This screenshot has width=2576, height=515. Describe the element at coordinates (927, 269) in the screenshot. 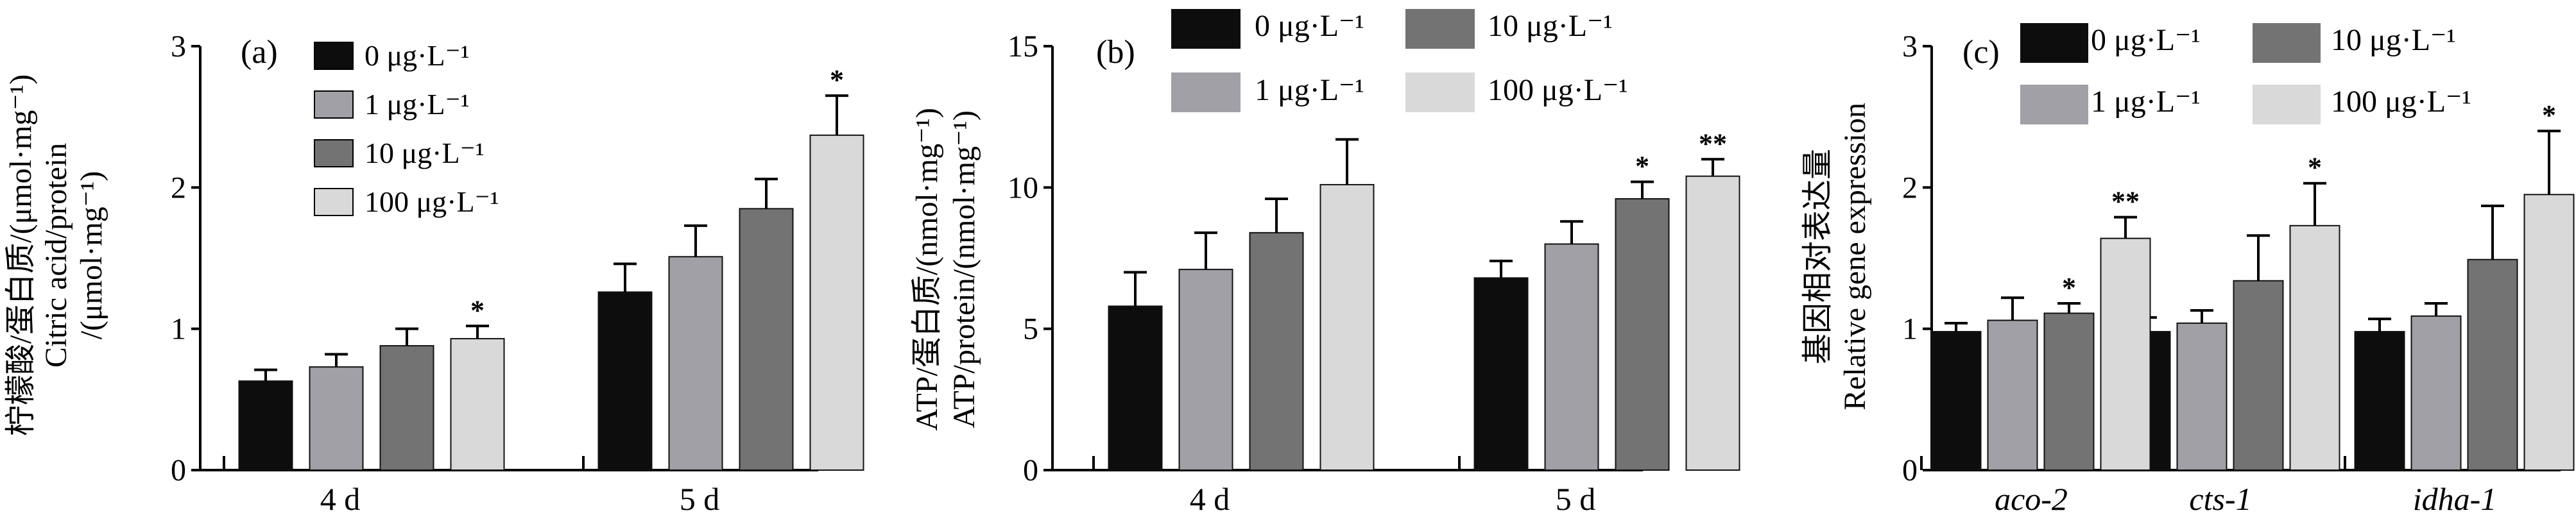

I see `y-axis-label-line-1: ATP/蛋白质/(nmol·mg⁻¹)` at that location.